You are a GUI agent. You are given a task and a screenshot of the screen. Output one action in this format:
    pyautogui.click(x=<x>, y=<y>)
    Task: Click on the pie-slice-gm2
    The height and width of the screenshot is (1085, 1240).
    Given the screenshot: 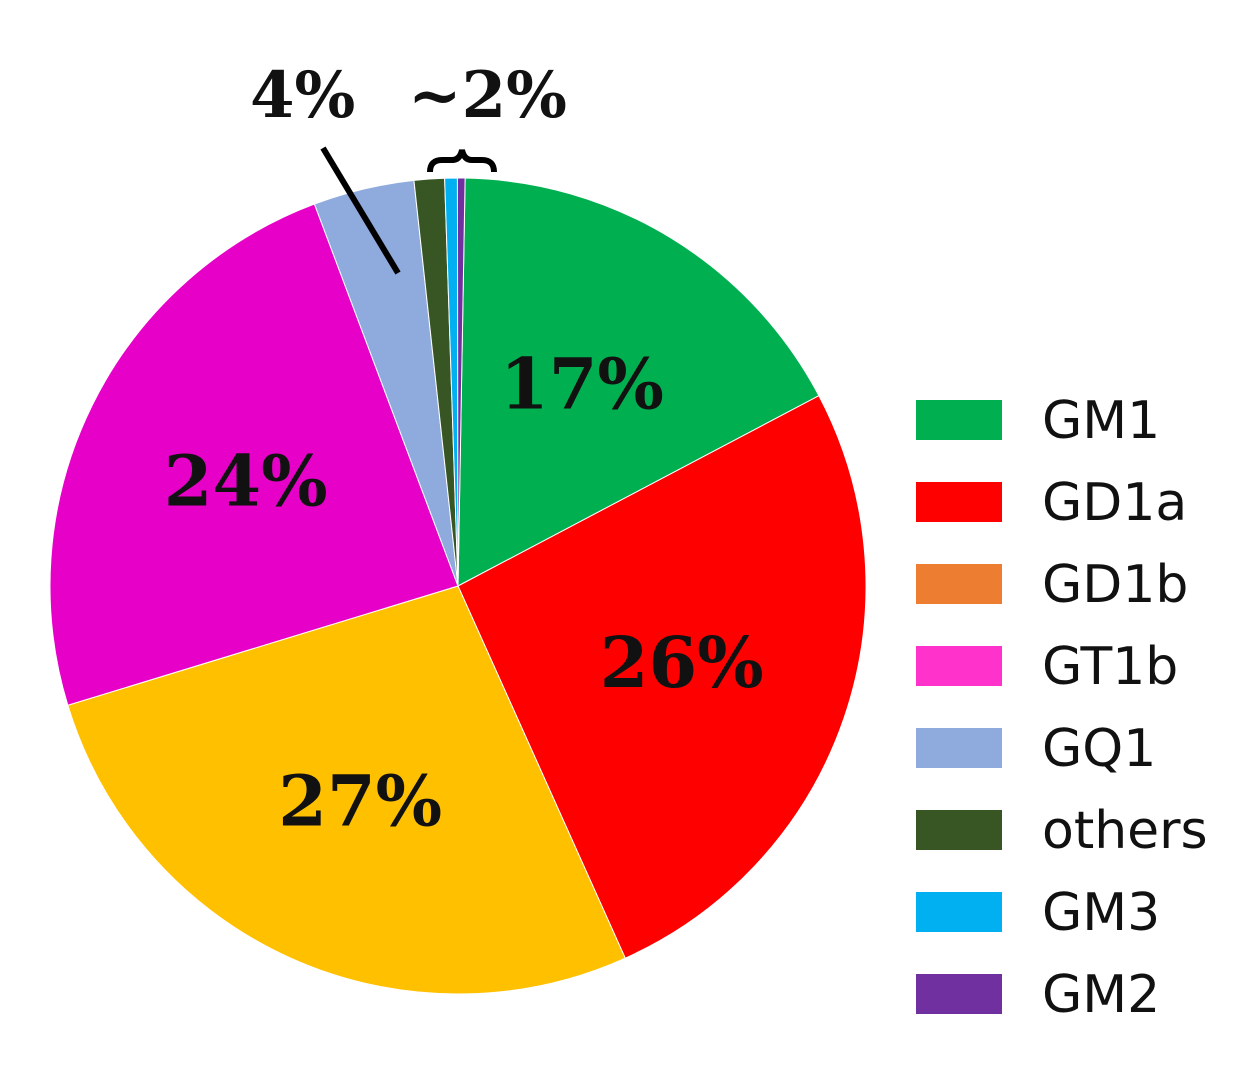 What is the action you would take?
    pyautogui.click(x=461, y=382)
    